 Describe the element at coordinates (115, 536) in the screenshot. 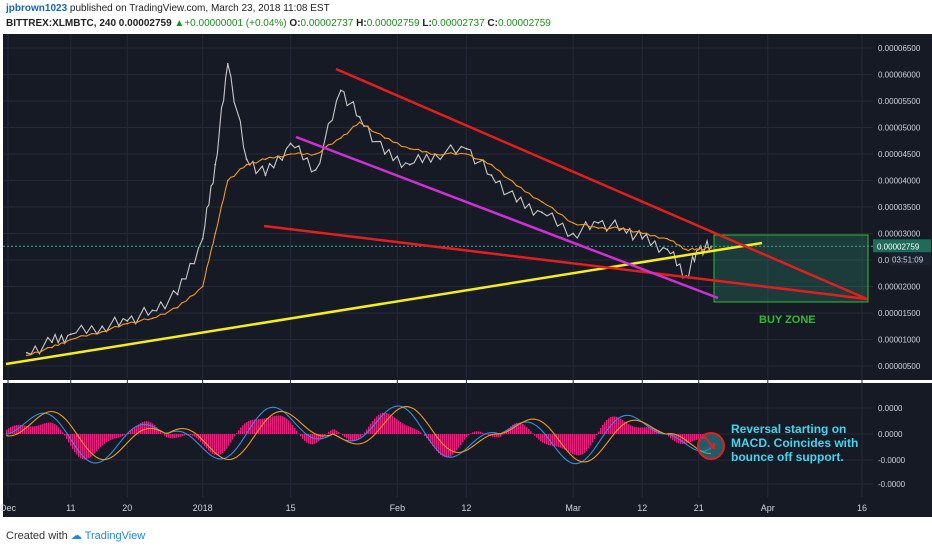

I see `tradingview-brand: TradingView` at that location.